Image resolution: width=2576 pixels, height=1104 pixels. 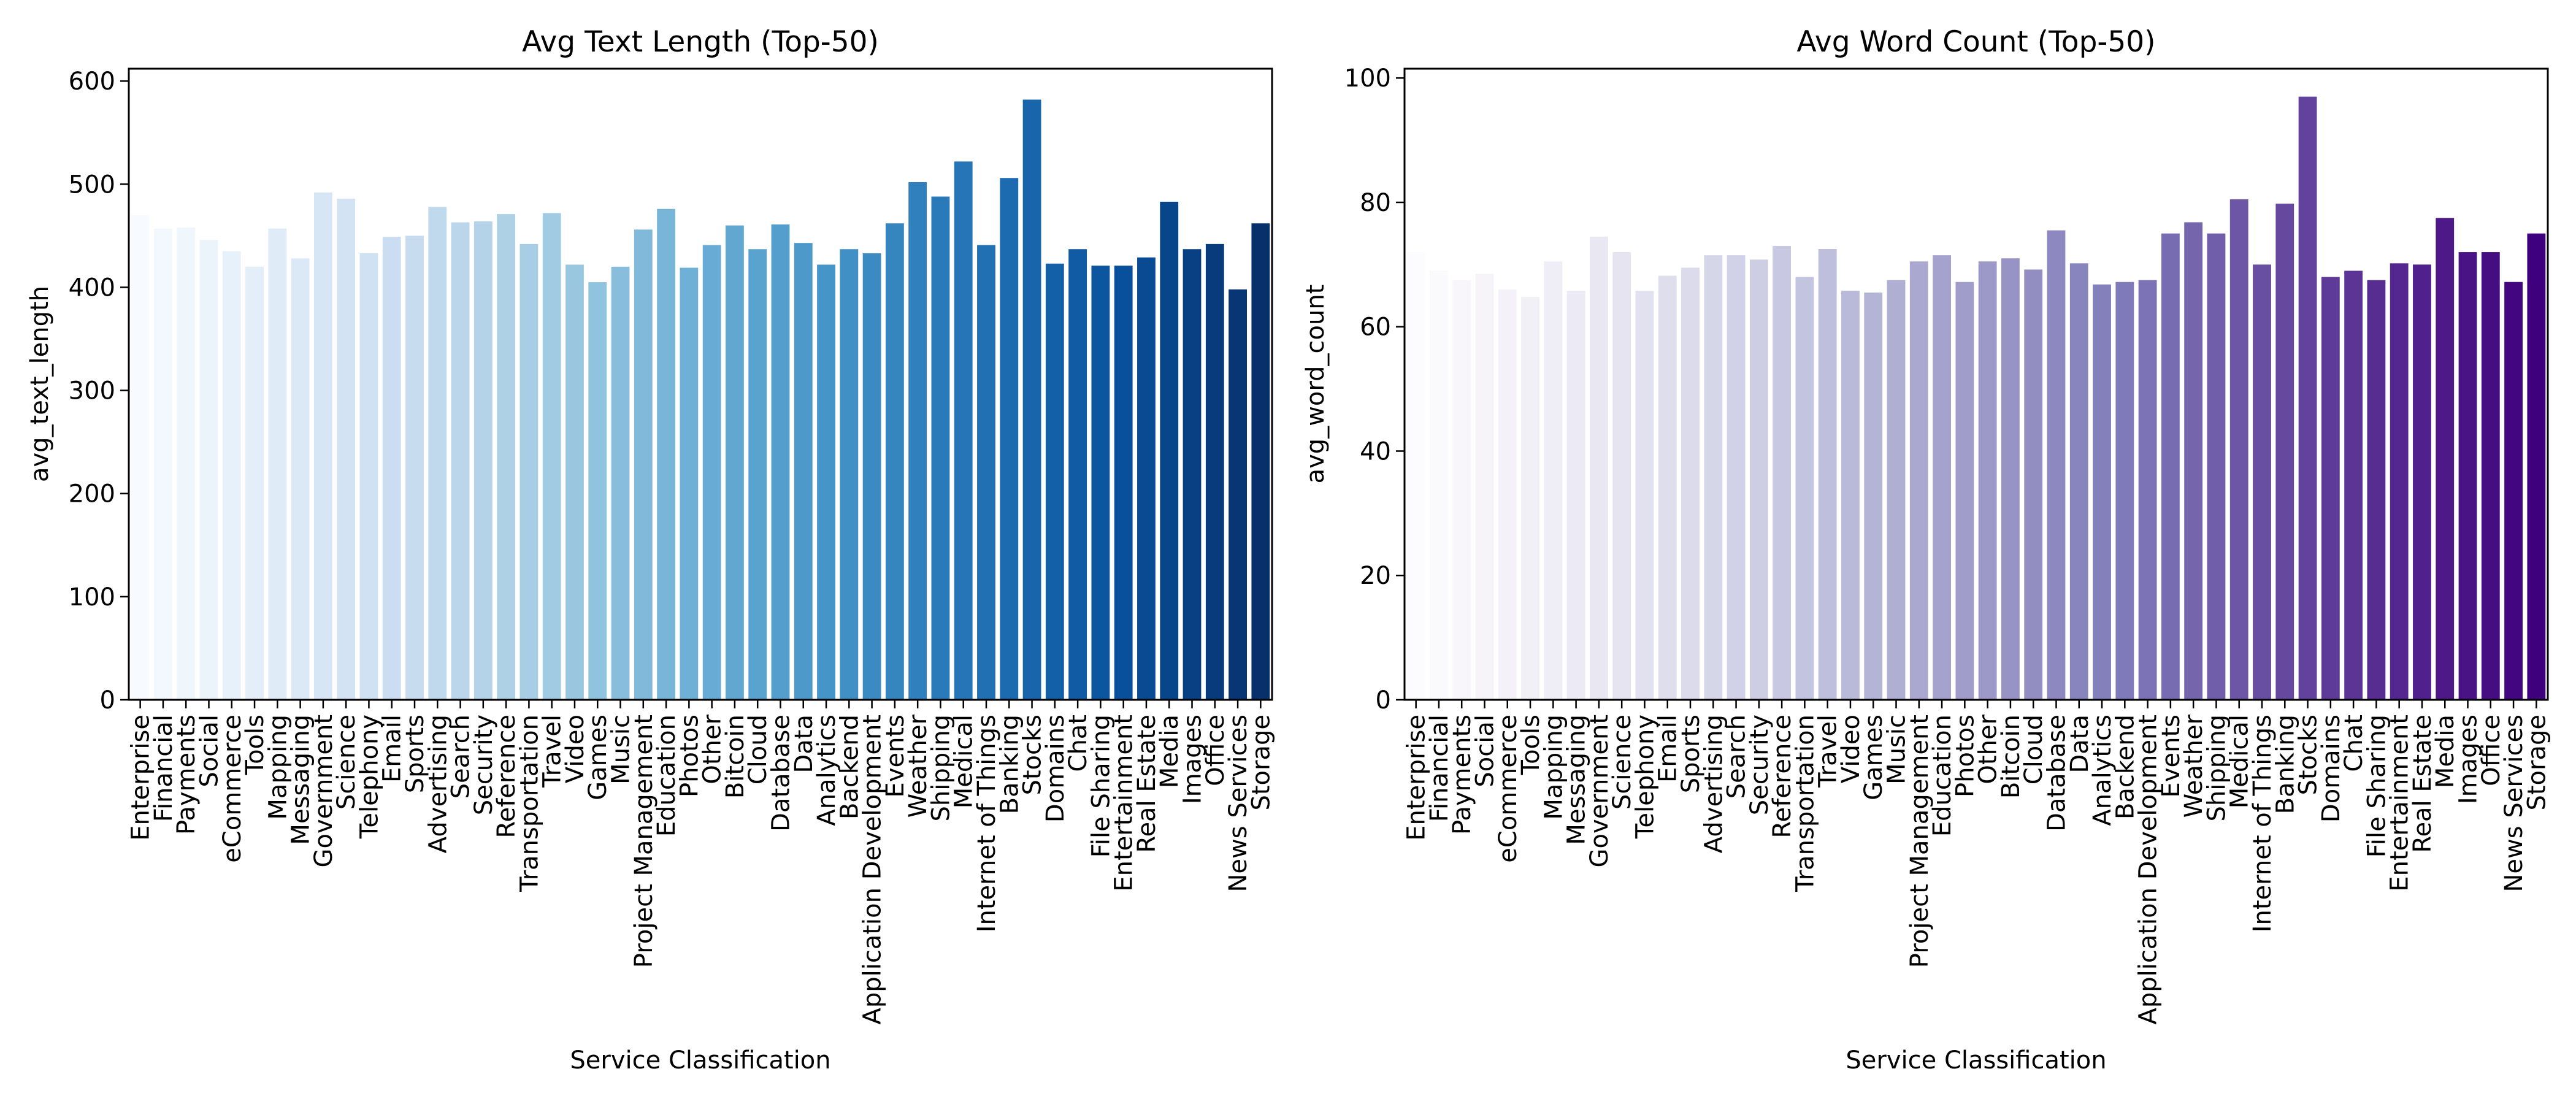 I want to click on text-length-x-tick-label: eCommerce, so click(x=232, y=789).